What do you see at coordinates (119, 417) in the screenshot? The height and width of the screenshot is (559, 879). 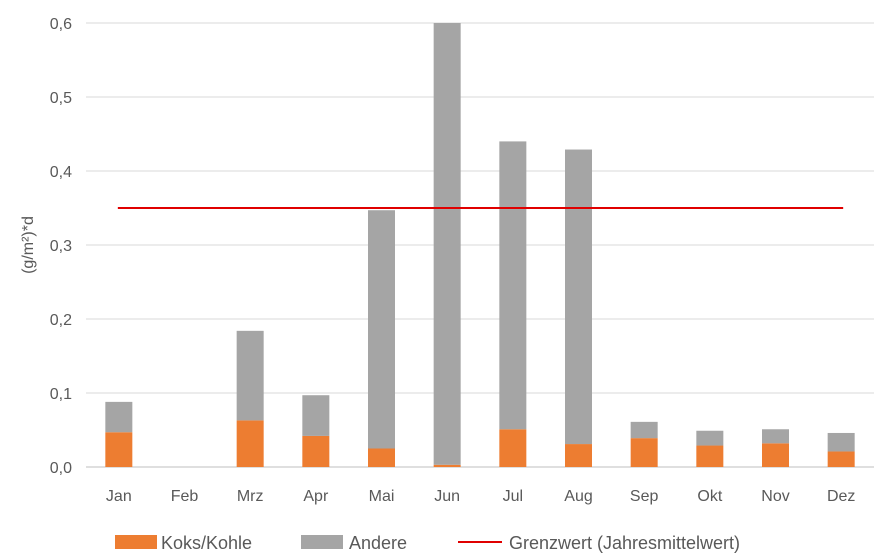 I see `bar-andere-jan` at bounding box center [119, 417].